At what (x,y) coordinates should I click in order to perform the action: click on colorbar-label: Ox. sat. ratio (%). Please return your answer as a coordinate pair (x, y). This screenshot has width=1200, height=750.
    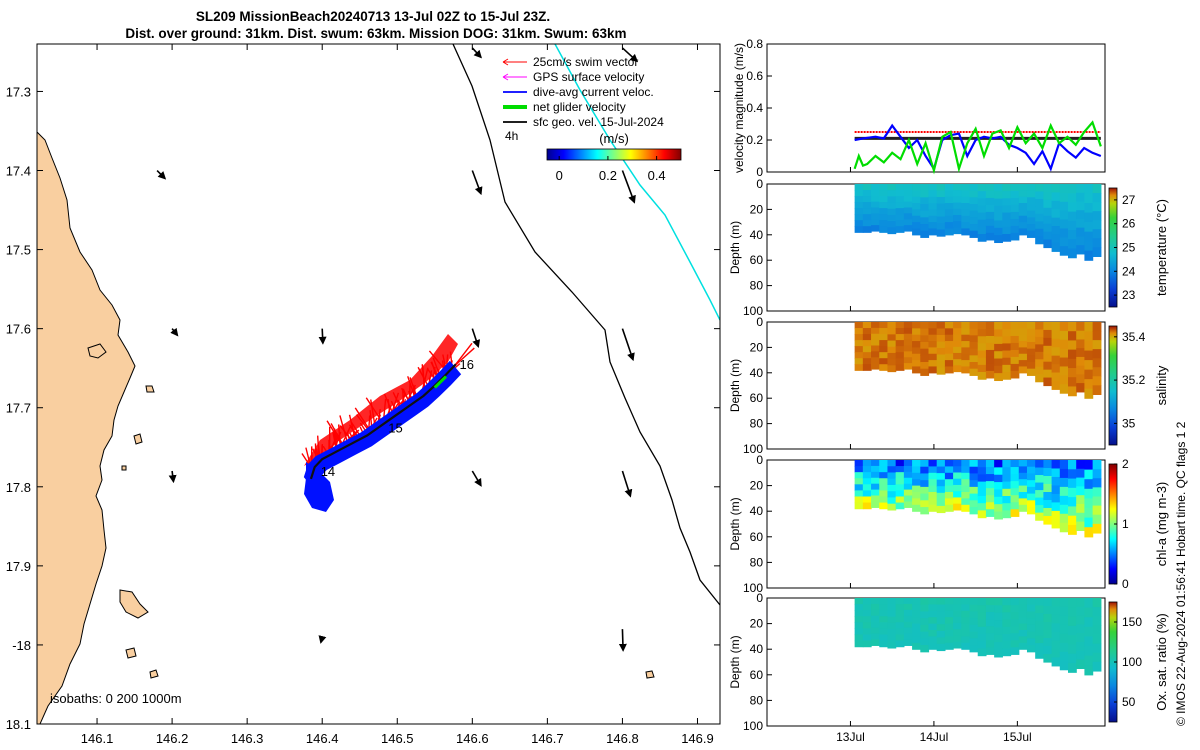
    Looking at the image, I should click on (1161, 662).